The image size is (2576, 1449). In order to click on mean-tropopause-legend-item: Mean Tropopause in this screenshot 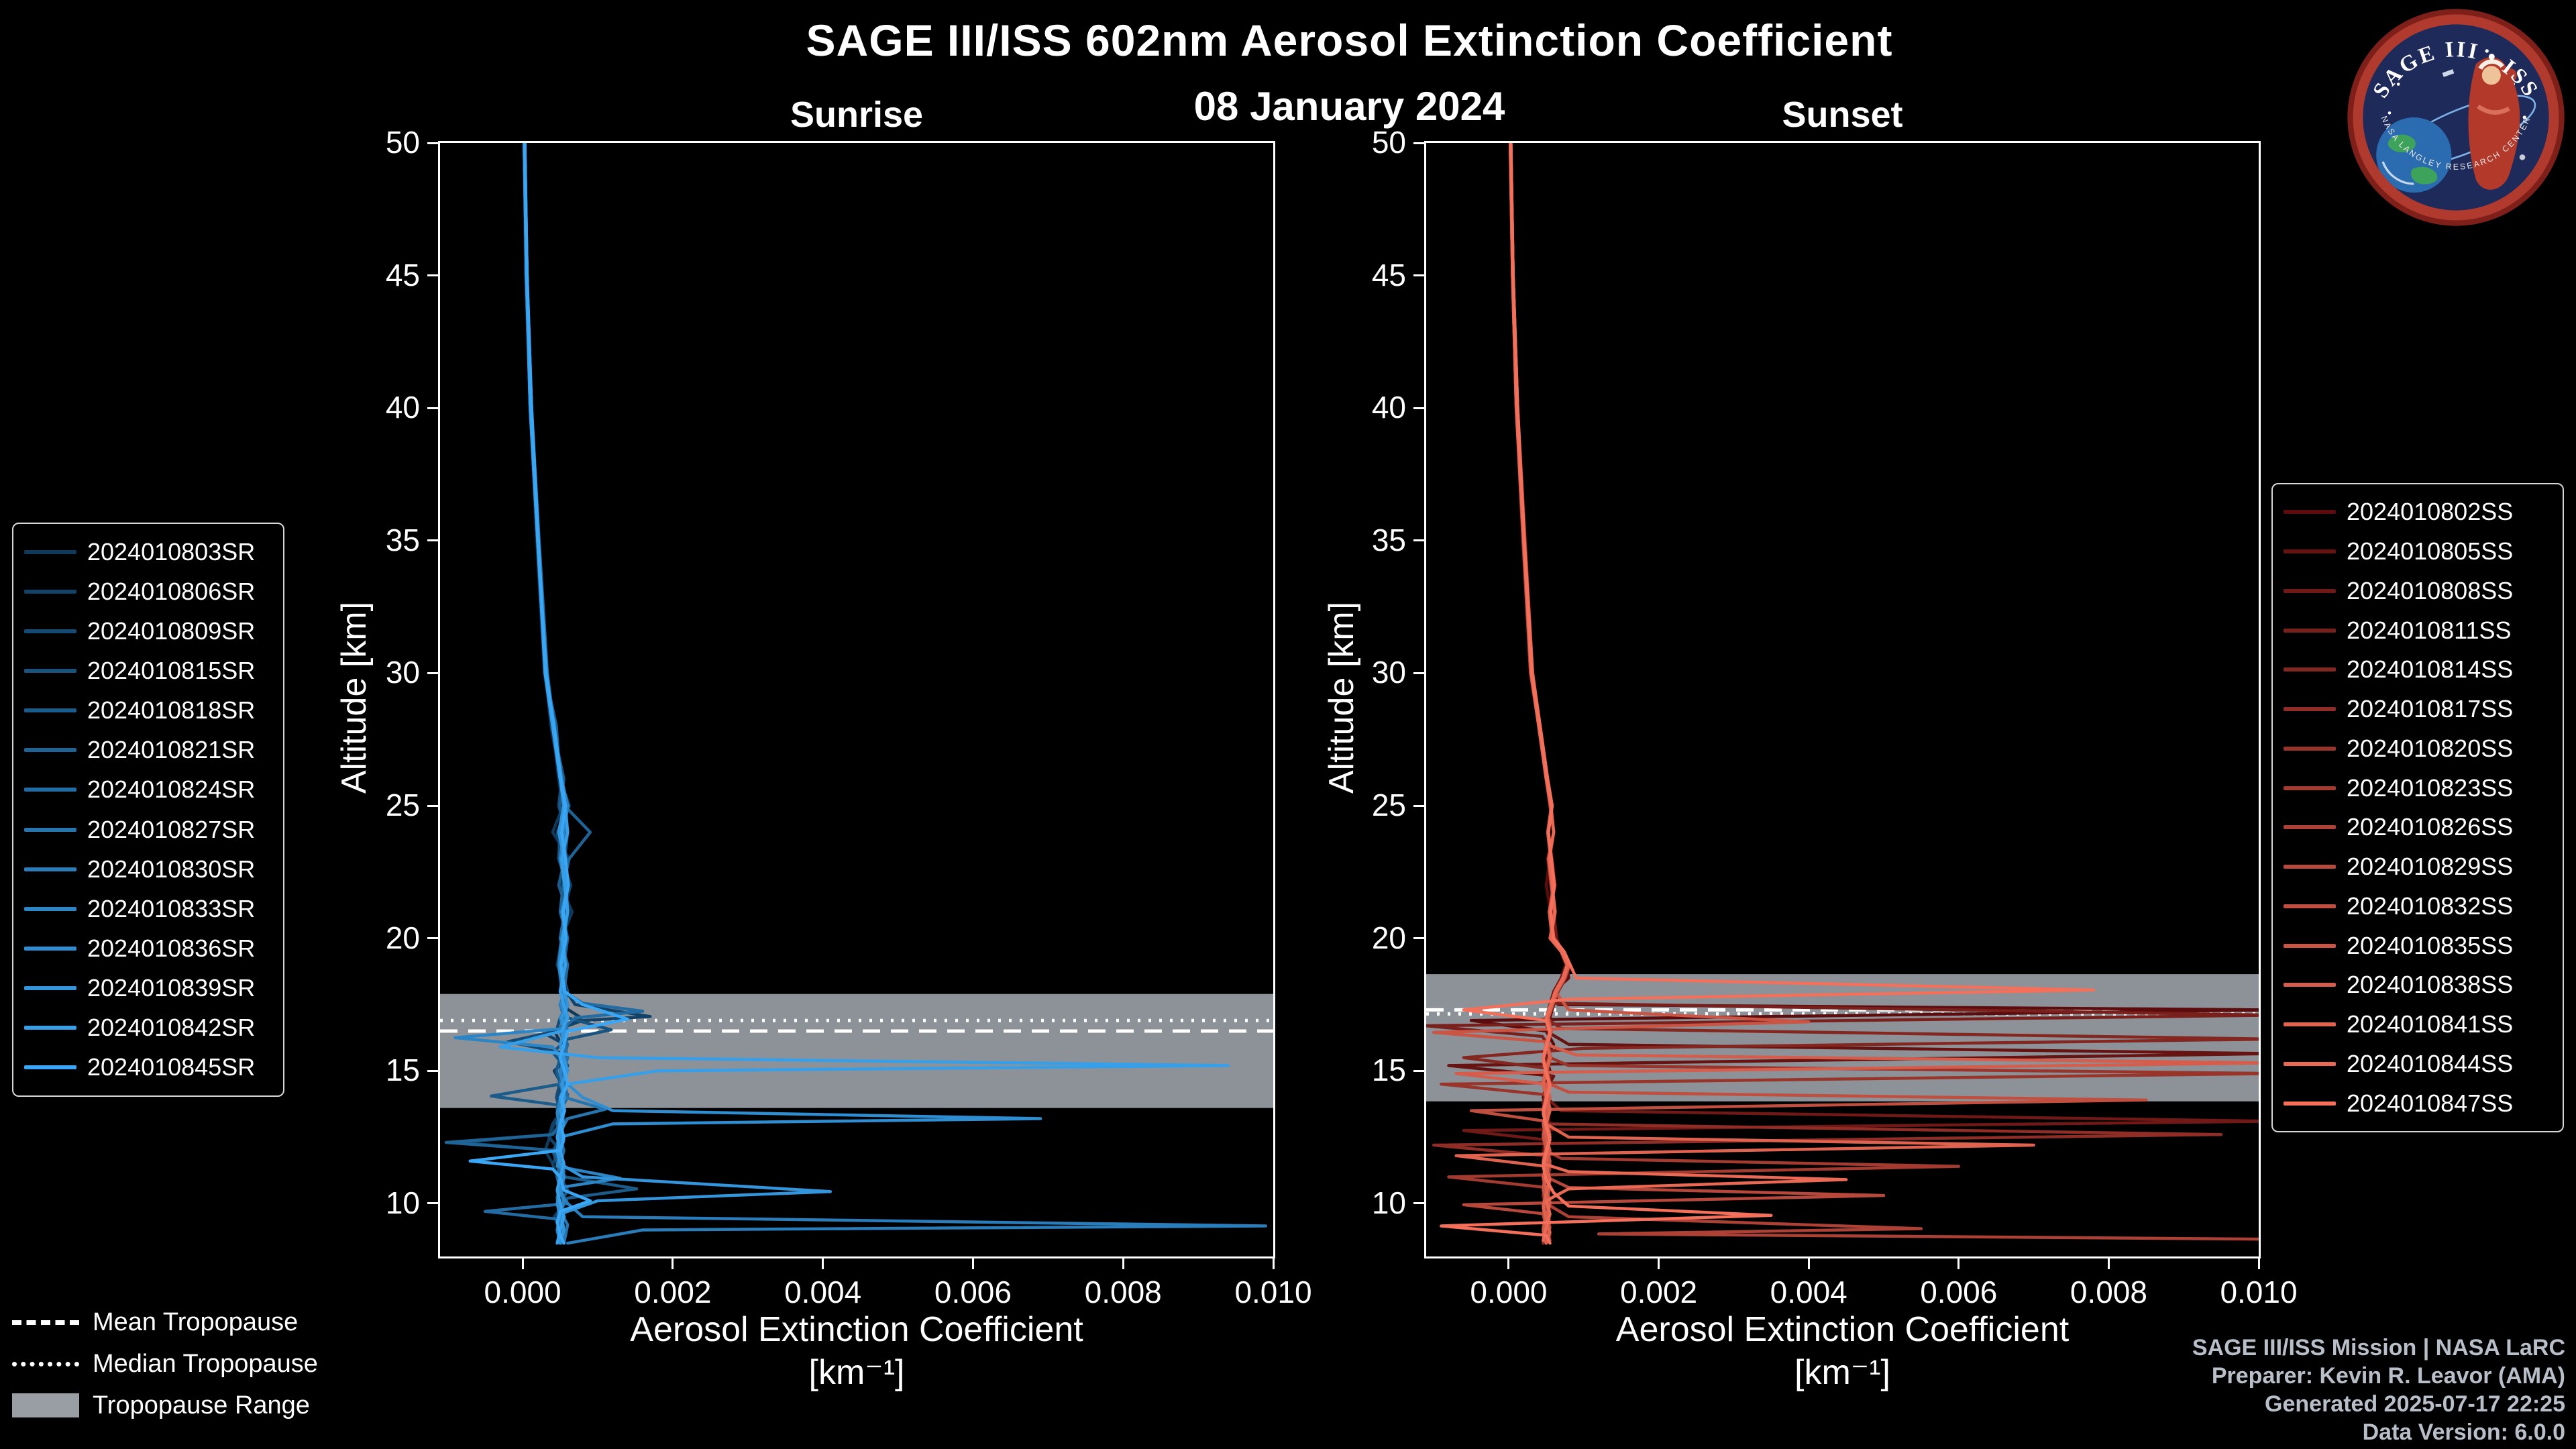, I will do `click(165, 1322)`.